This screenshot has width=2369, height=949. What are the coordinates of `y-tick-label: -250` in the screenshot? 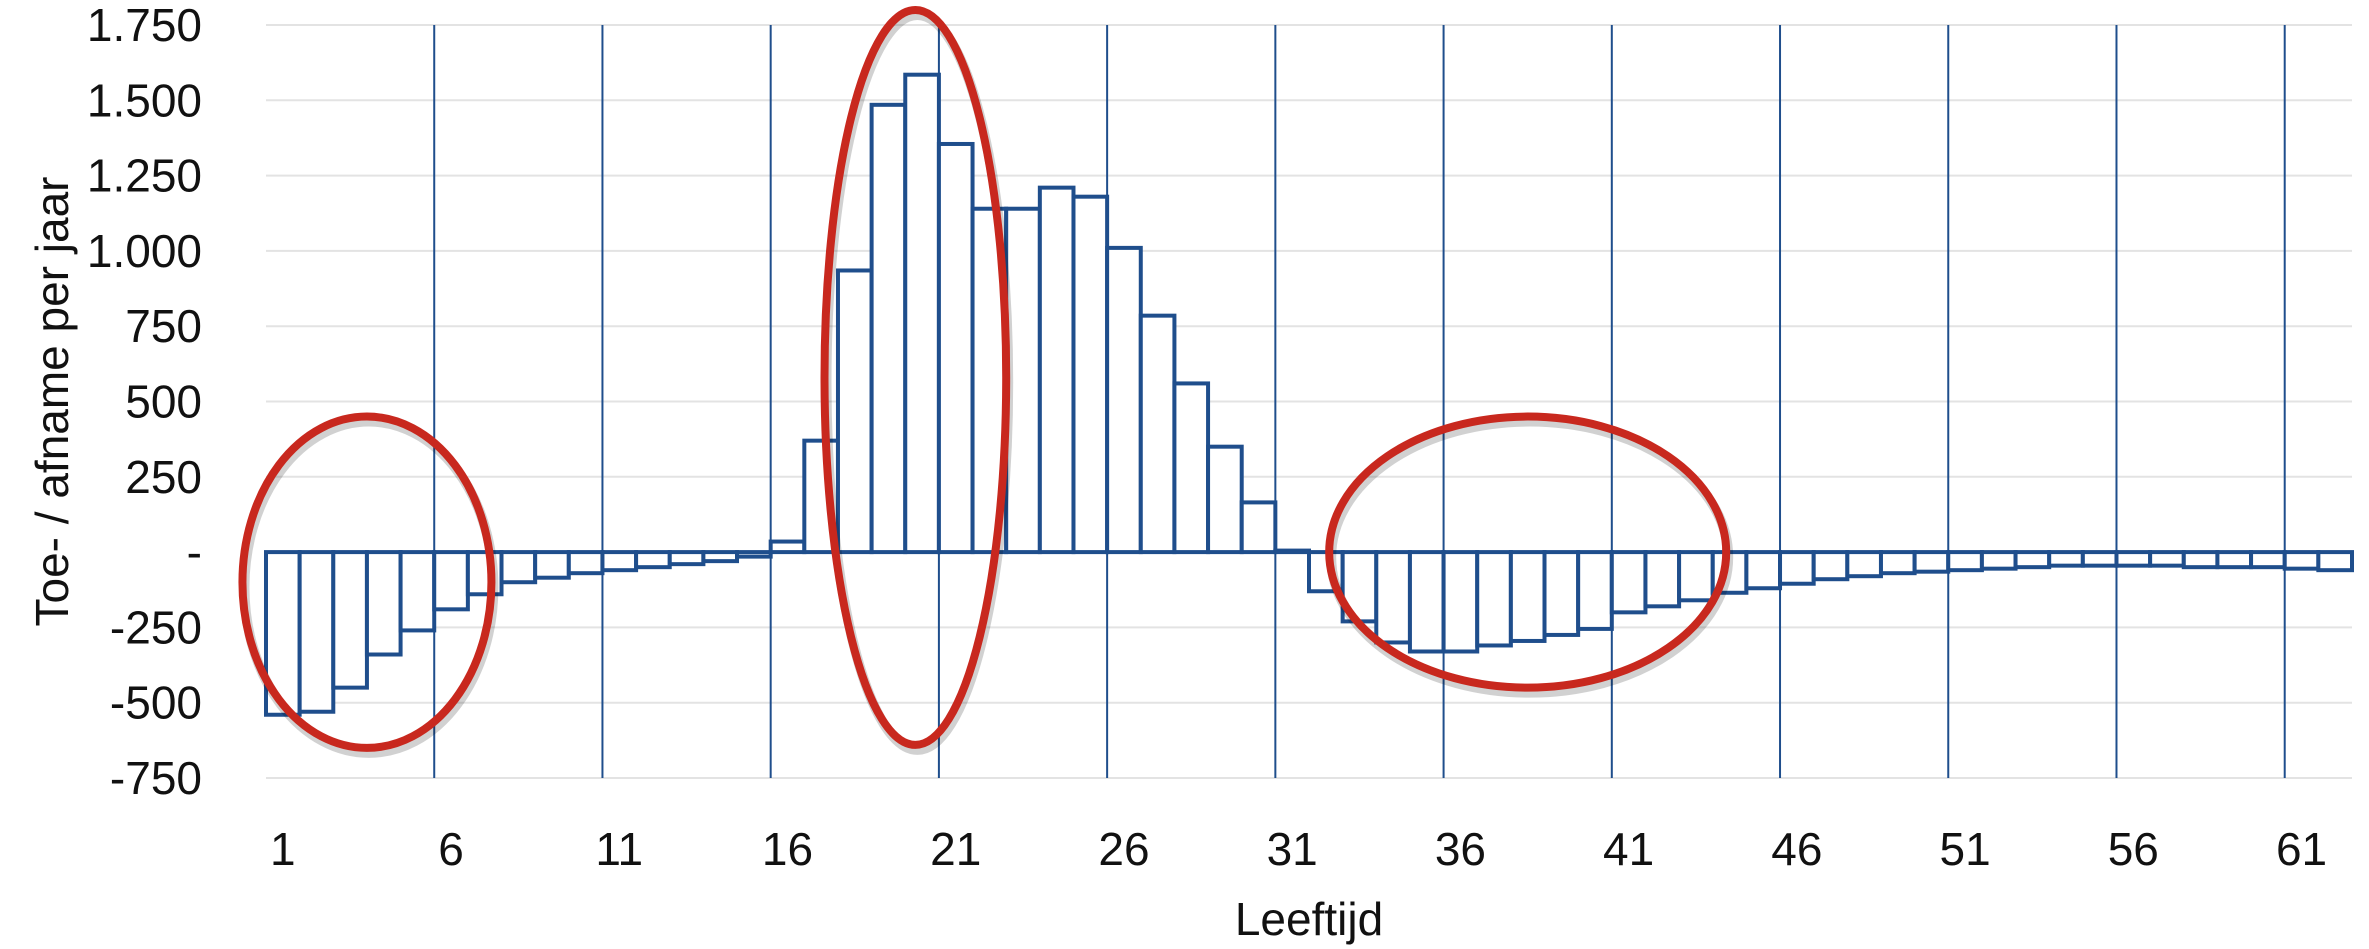 It's located at (156, 627).